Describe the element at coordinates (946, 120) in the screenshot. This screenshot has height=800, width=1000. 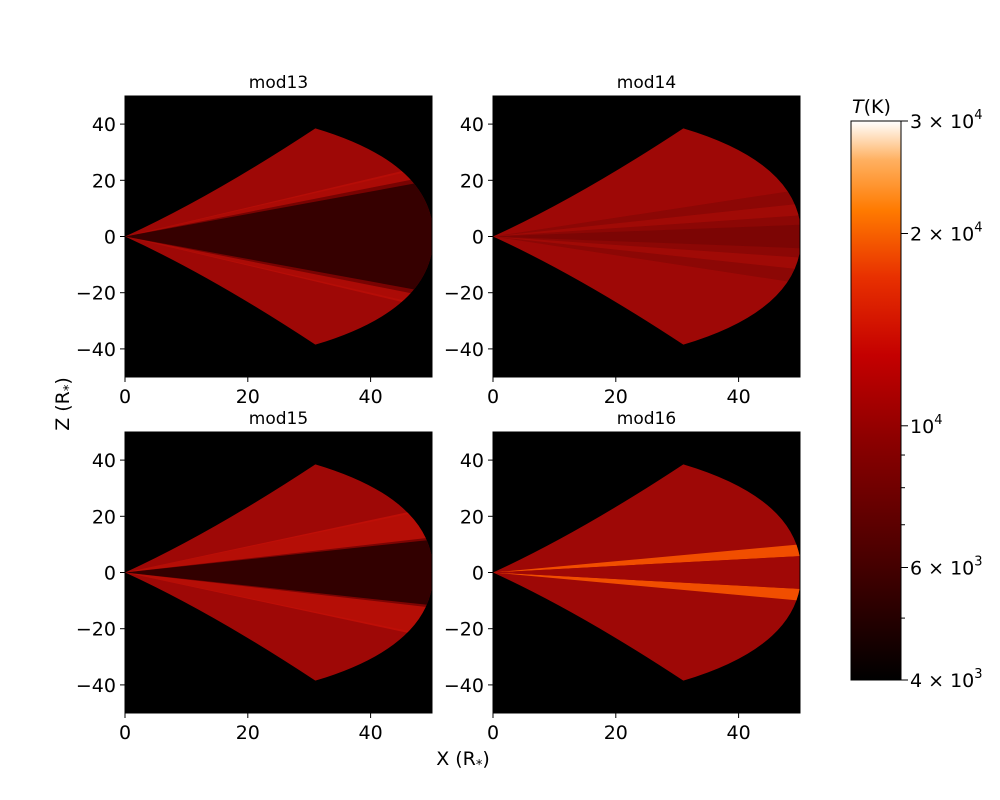
I see `colorbar-tick-label: 3 × 10⁴` at that location.